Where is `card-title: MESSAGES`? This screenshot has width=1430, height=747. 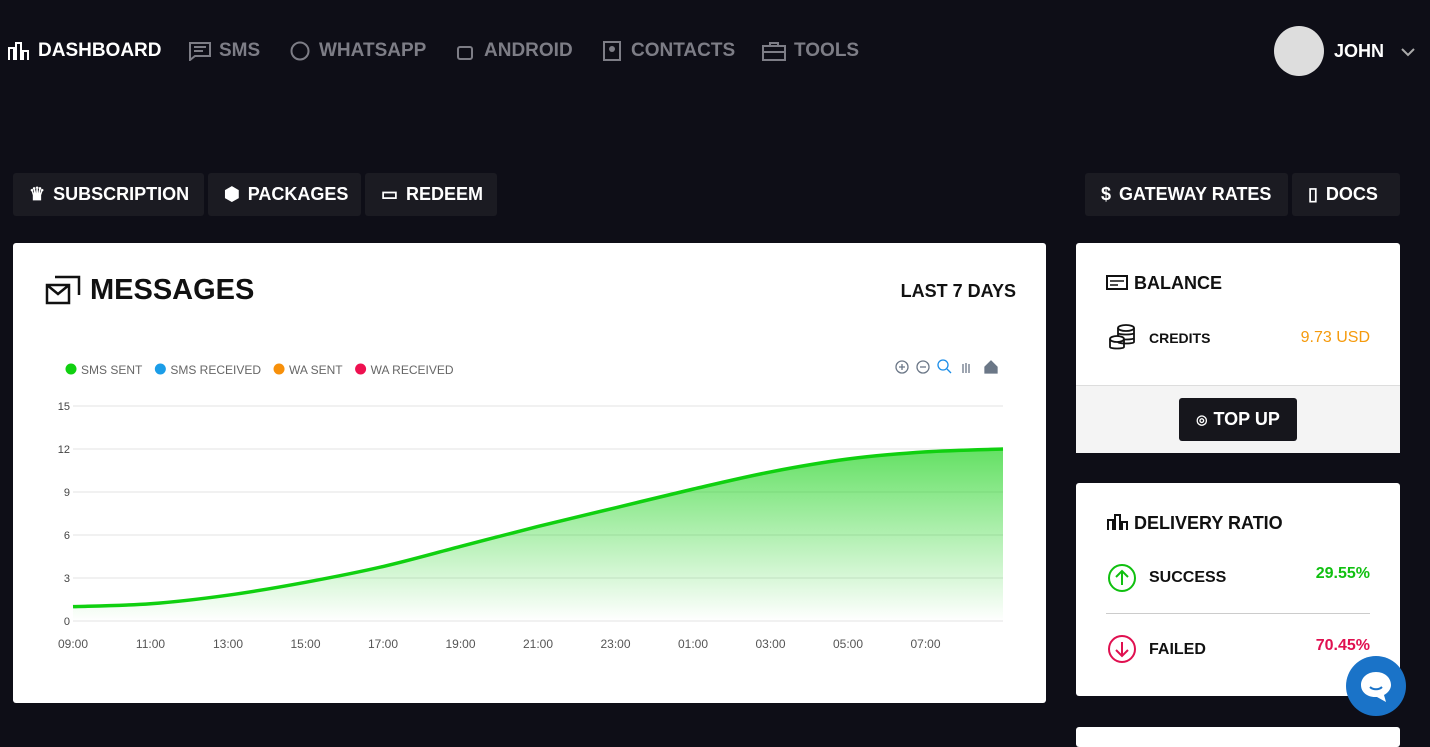
card-title: MESSAGES is located at coordinates (172, 290).